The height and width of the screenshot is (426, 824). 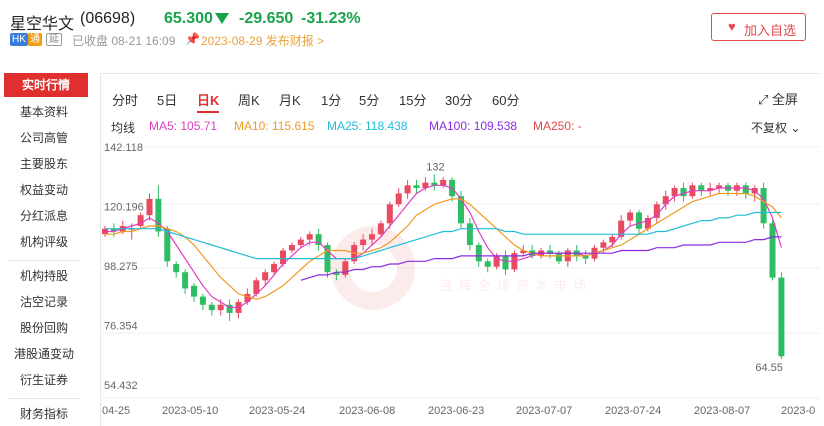 I want to click on earnings-report-link: 2023-08-29 发布财报 >, so click(x=263, y=41).